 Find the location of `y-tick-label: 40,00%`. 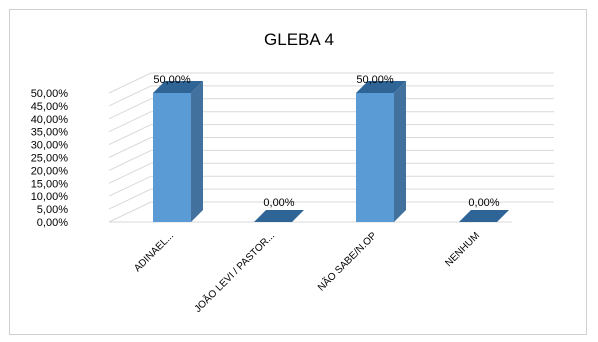

y-tick-label: 40,00% is located at coordinates (50, 120).